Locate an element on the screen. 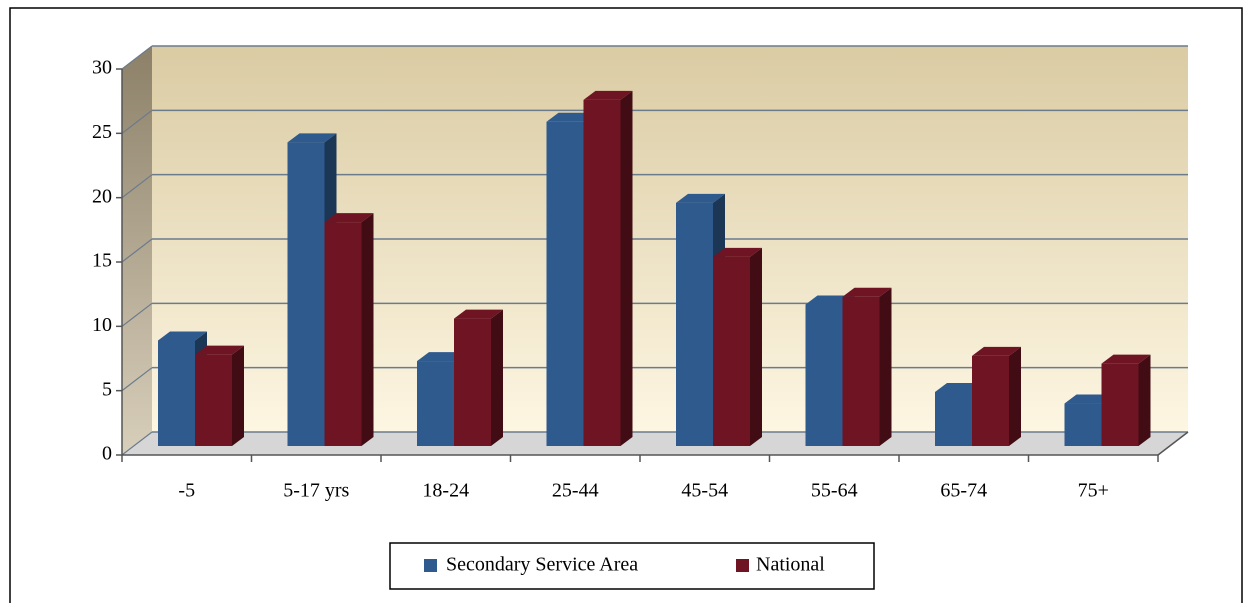 This screenshot has height=608, width=1253. y-tick-label: 0 is located at coordinates (107, 454).